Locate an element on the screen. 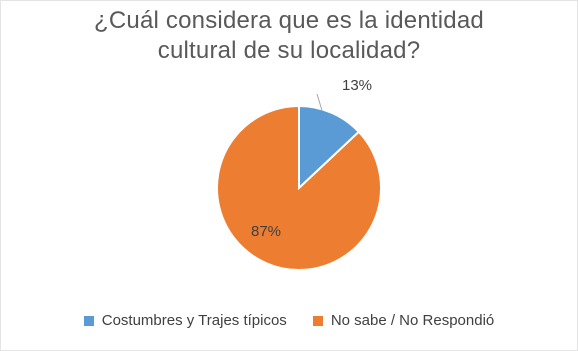 Image resolution: width=578 pixels, height=351 pixels. legend-item-costumbres: Costumbres y Trajes típicos is located at coordinates (185, 320).